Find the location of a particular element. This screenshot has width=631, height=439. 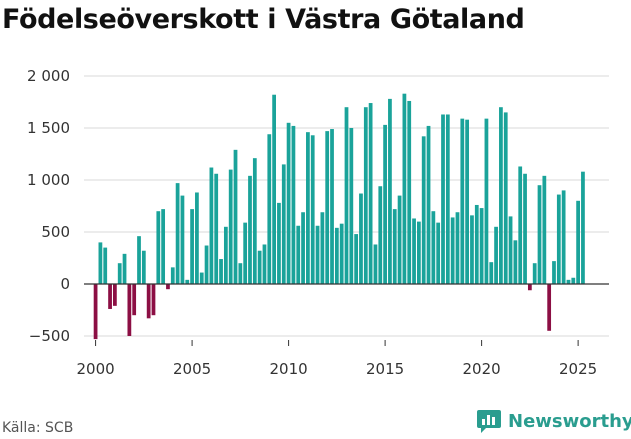

y-tick-label: 2 000 is located at coordinates (48, 76).